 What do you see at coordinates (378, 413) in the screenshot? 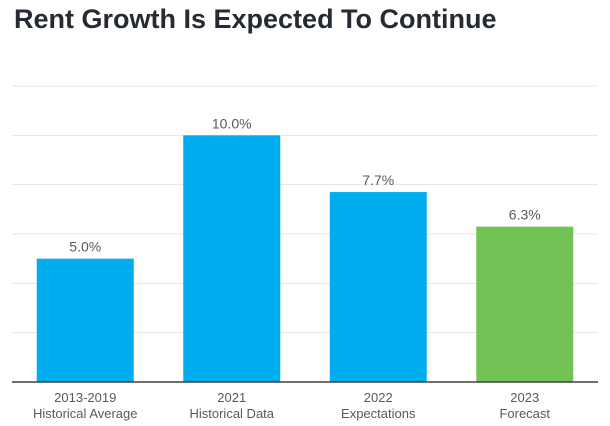
I see `x-tick-label: Expectations` at bounding box center [378, 413].